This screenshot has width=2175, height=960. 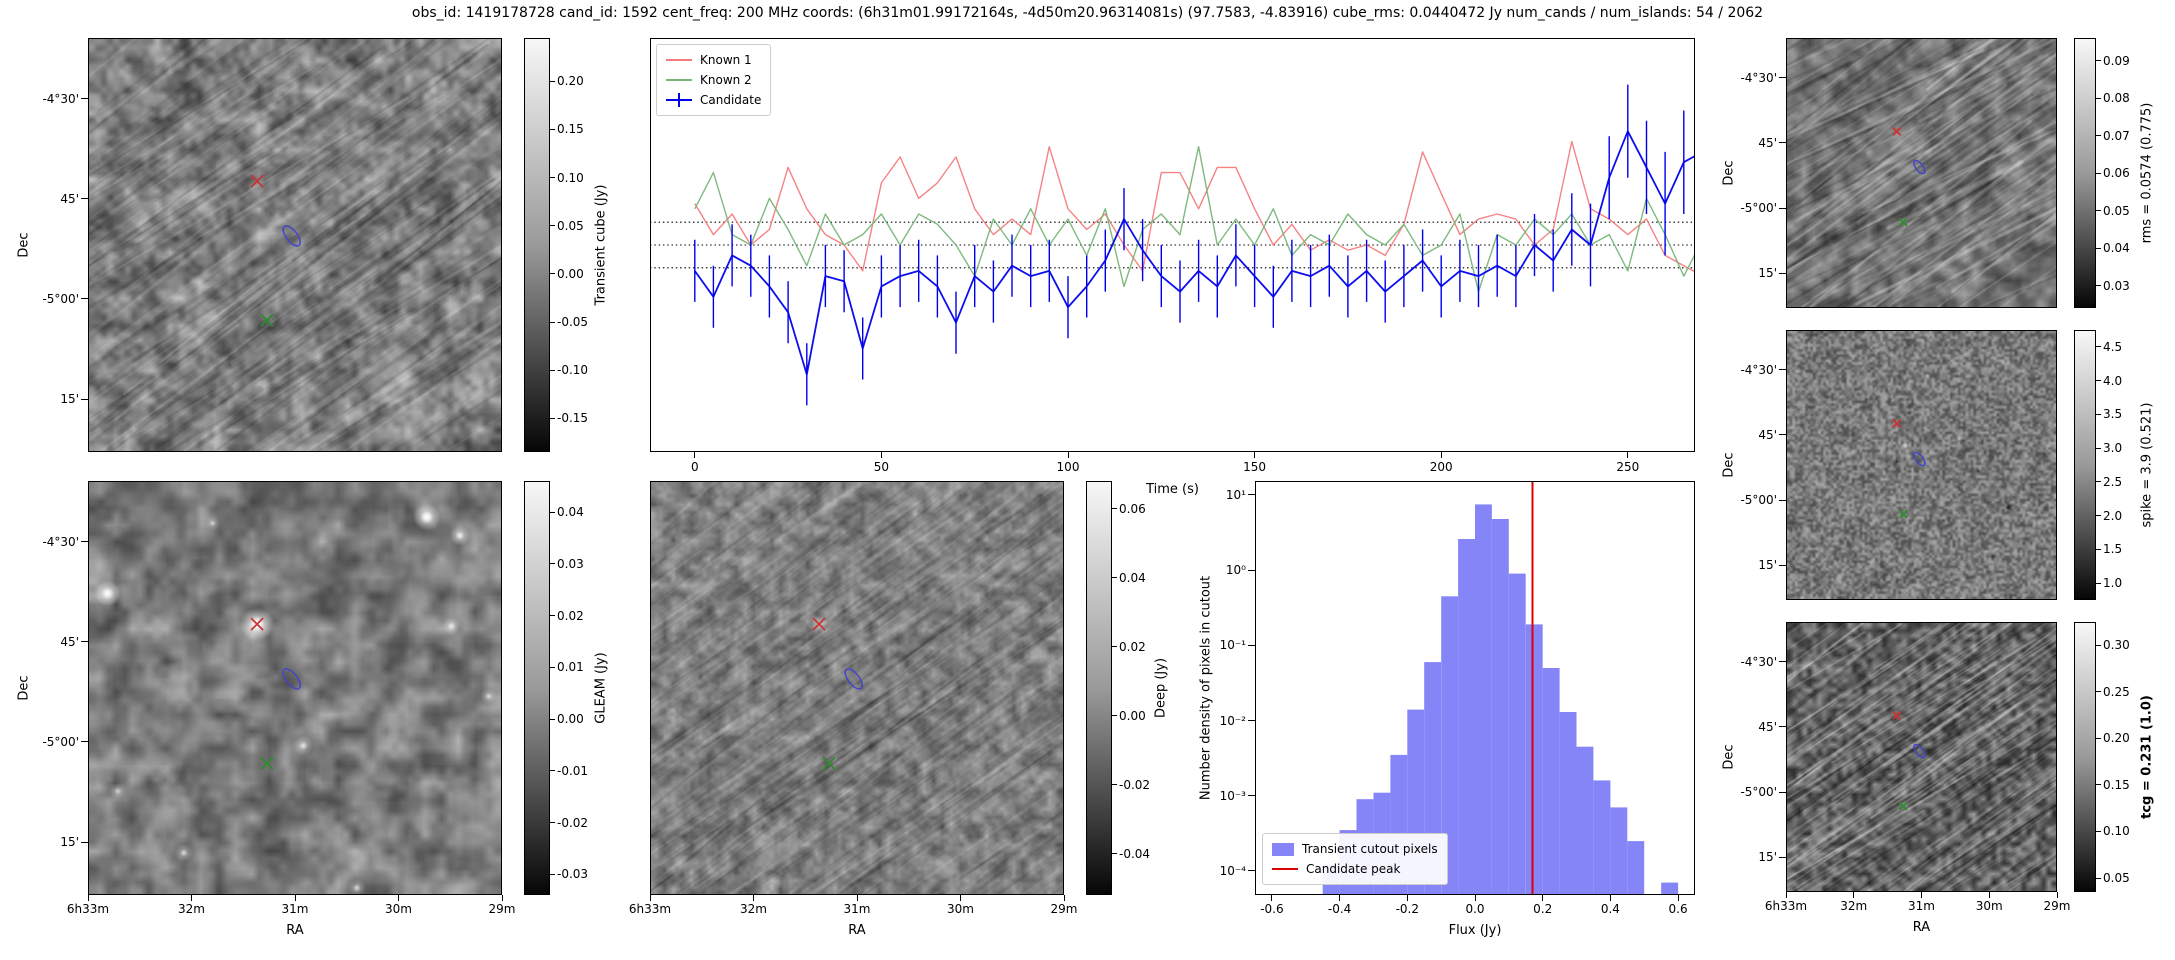 I want to click on histogram-legend: Transient cutout pixels Candidate peak, so click(x=1355, y=859).